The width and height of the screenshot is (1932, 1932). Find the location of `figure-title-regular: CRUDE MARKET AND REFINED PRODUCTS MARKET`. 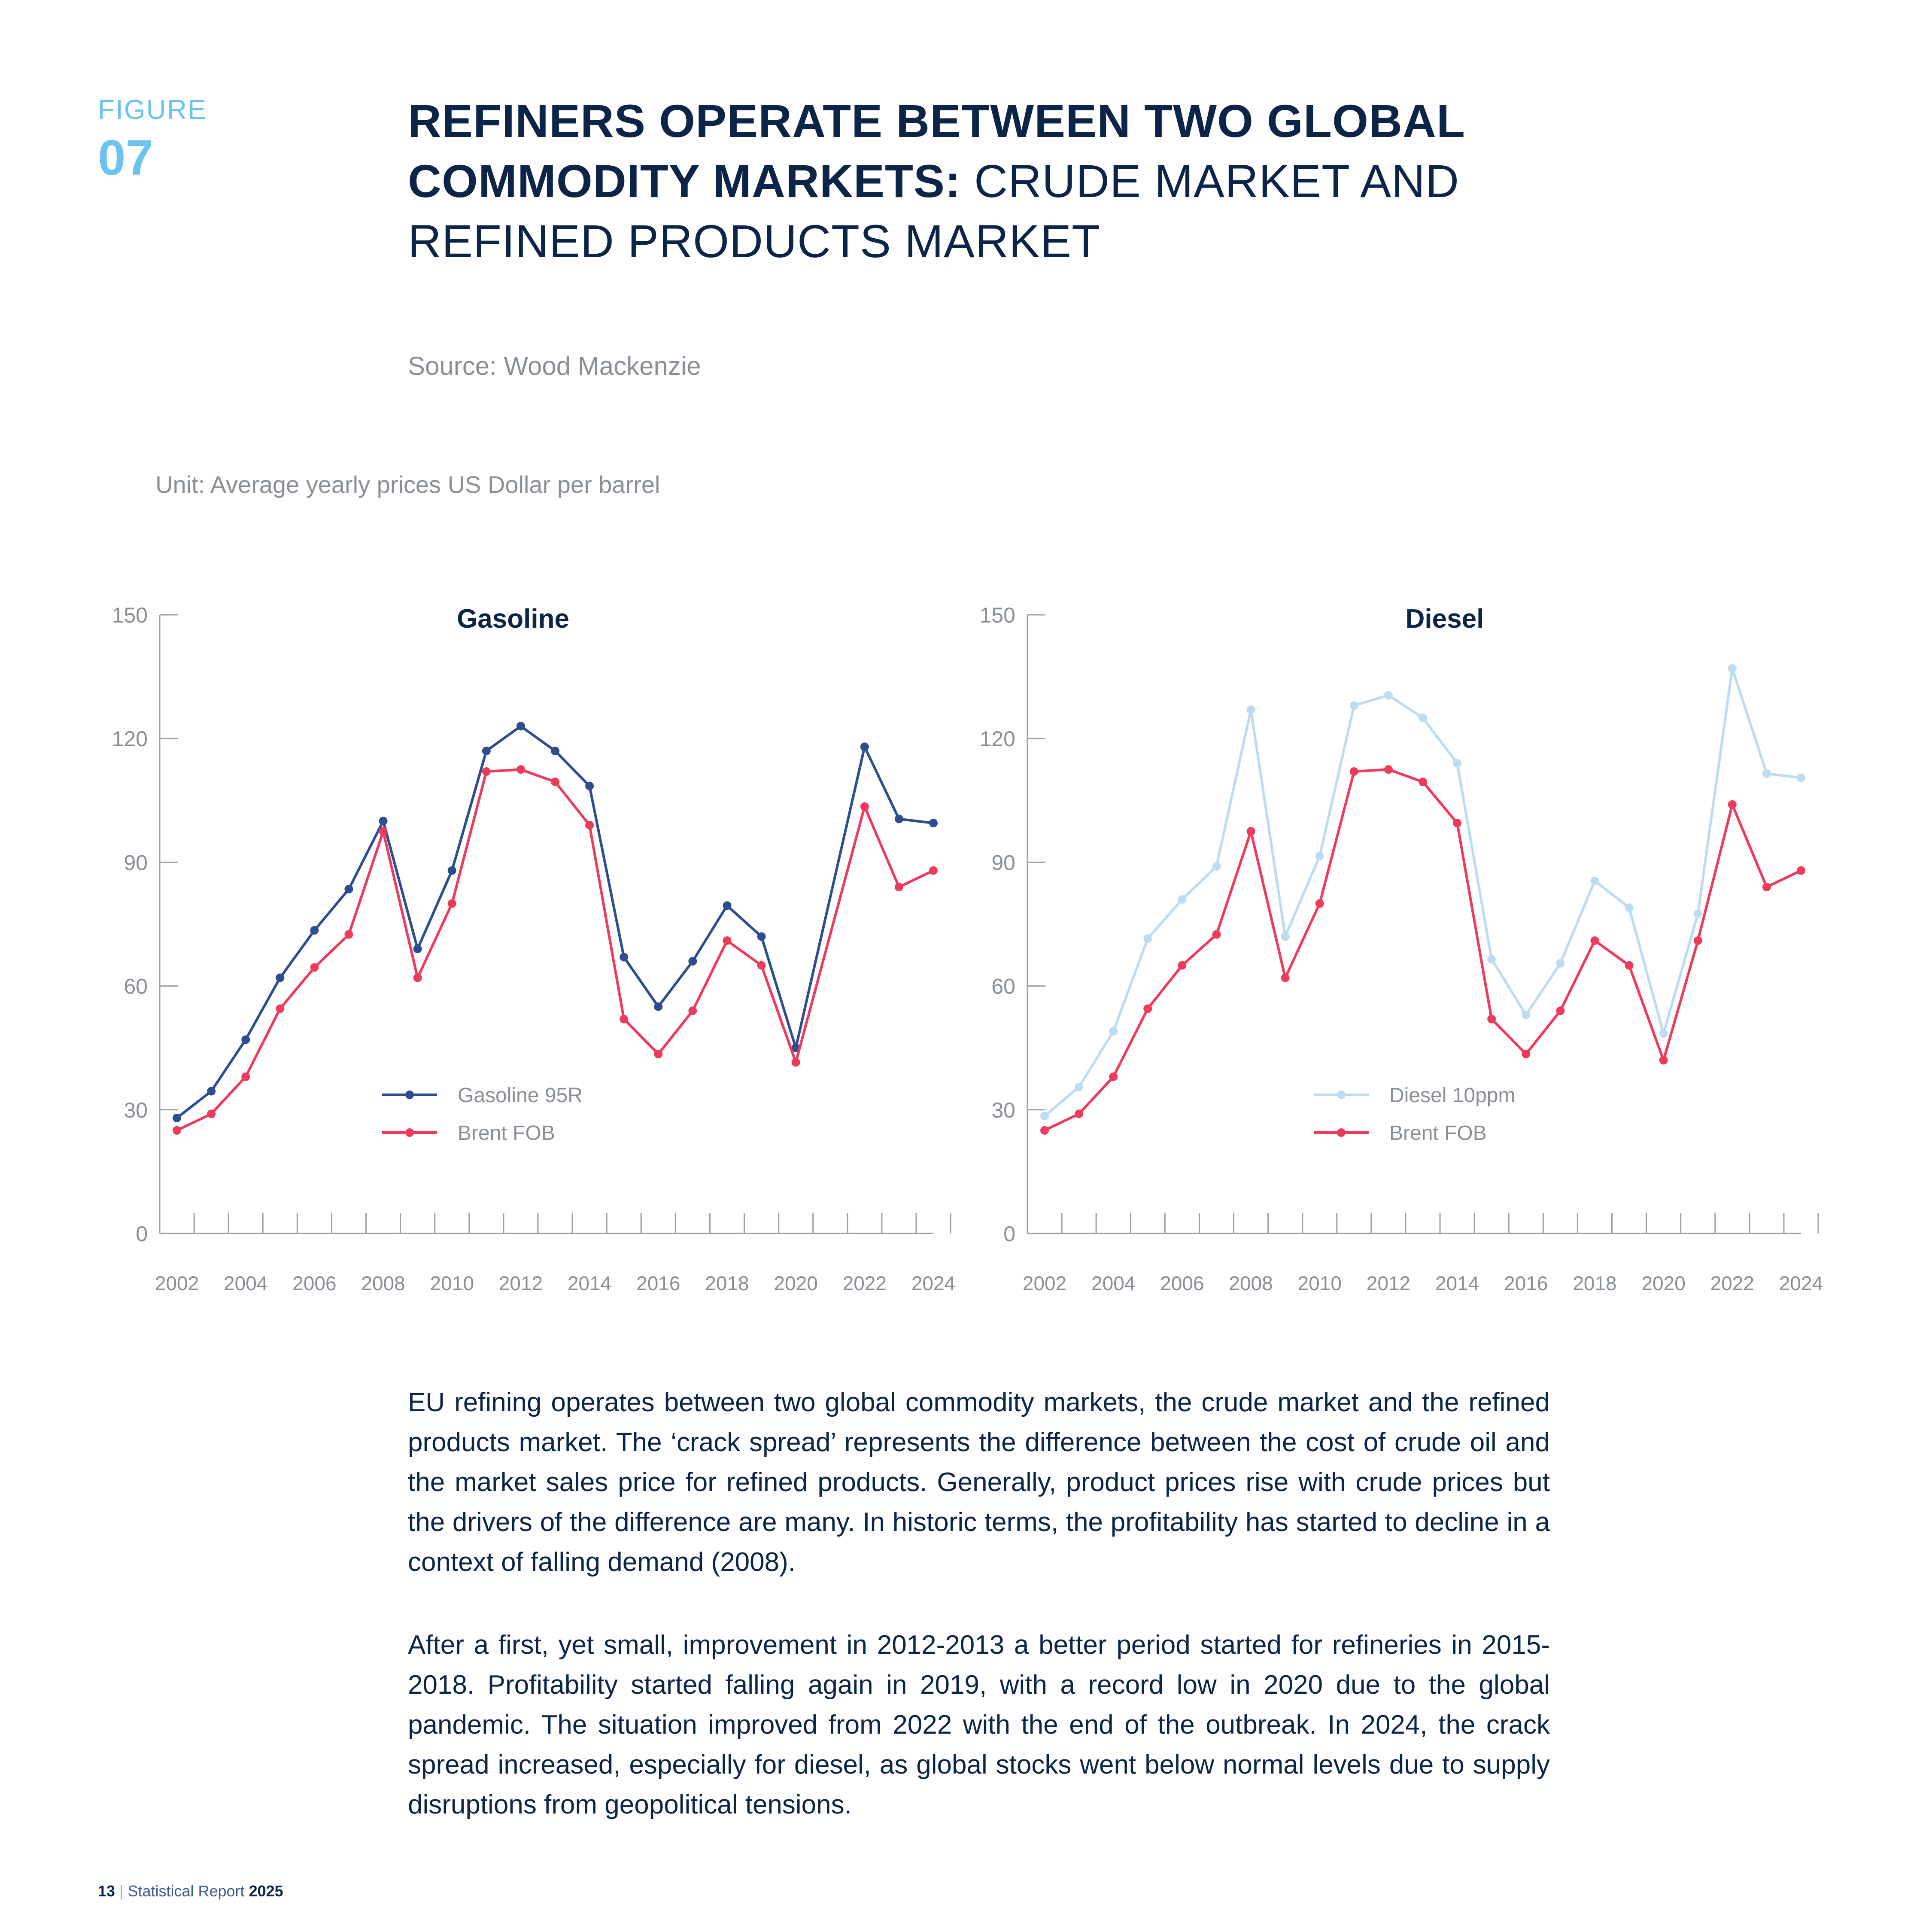

figure-title-regular: CRUDE MARKET AND REFINED PRODUCTS MARKET is located at coordinates (934, 211).